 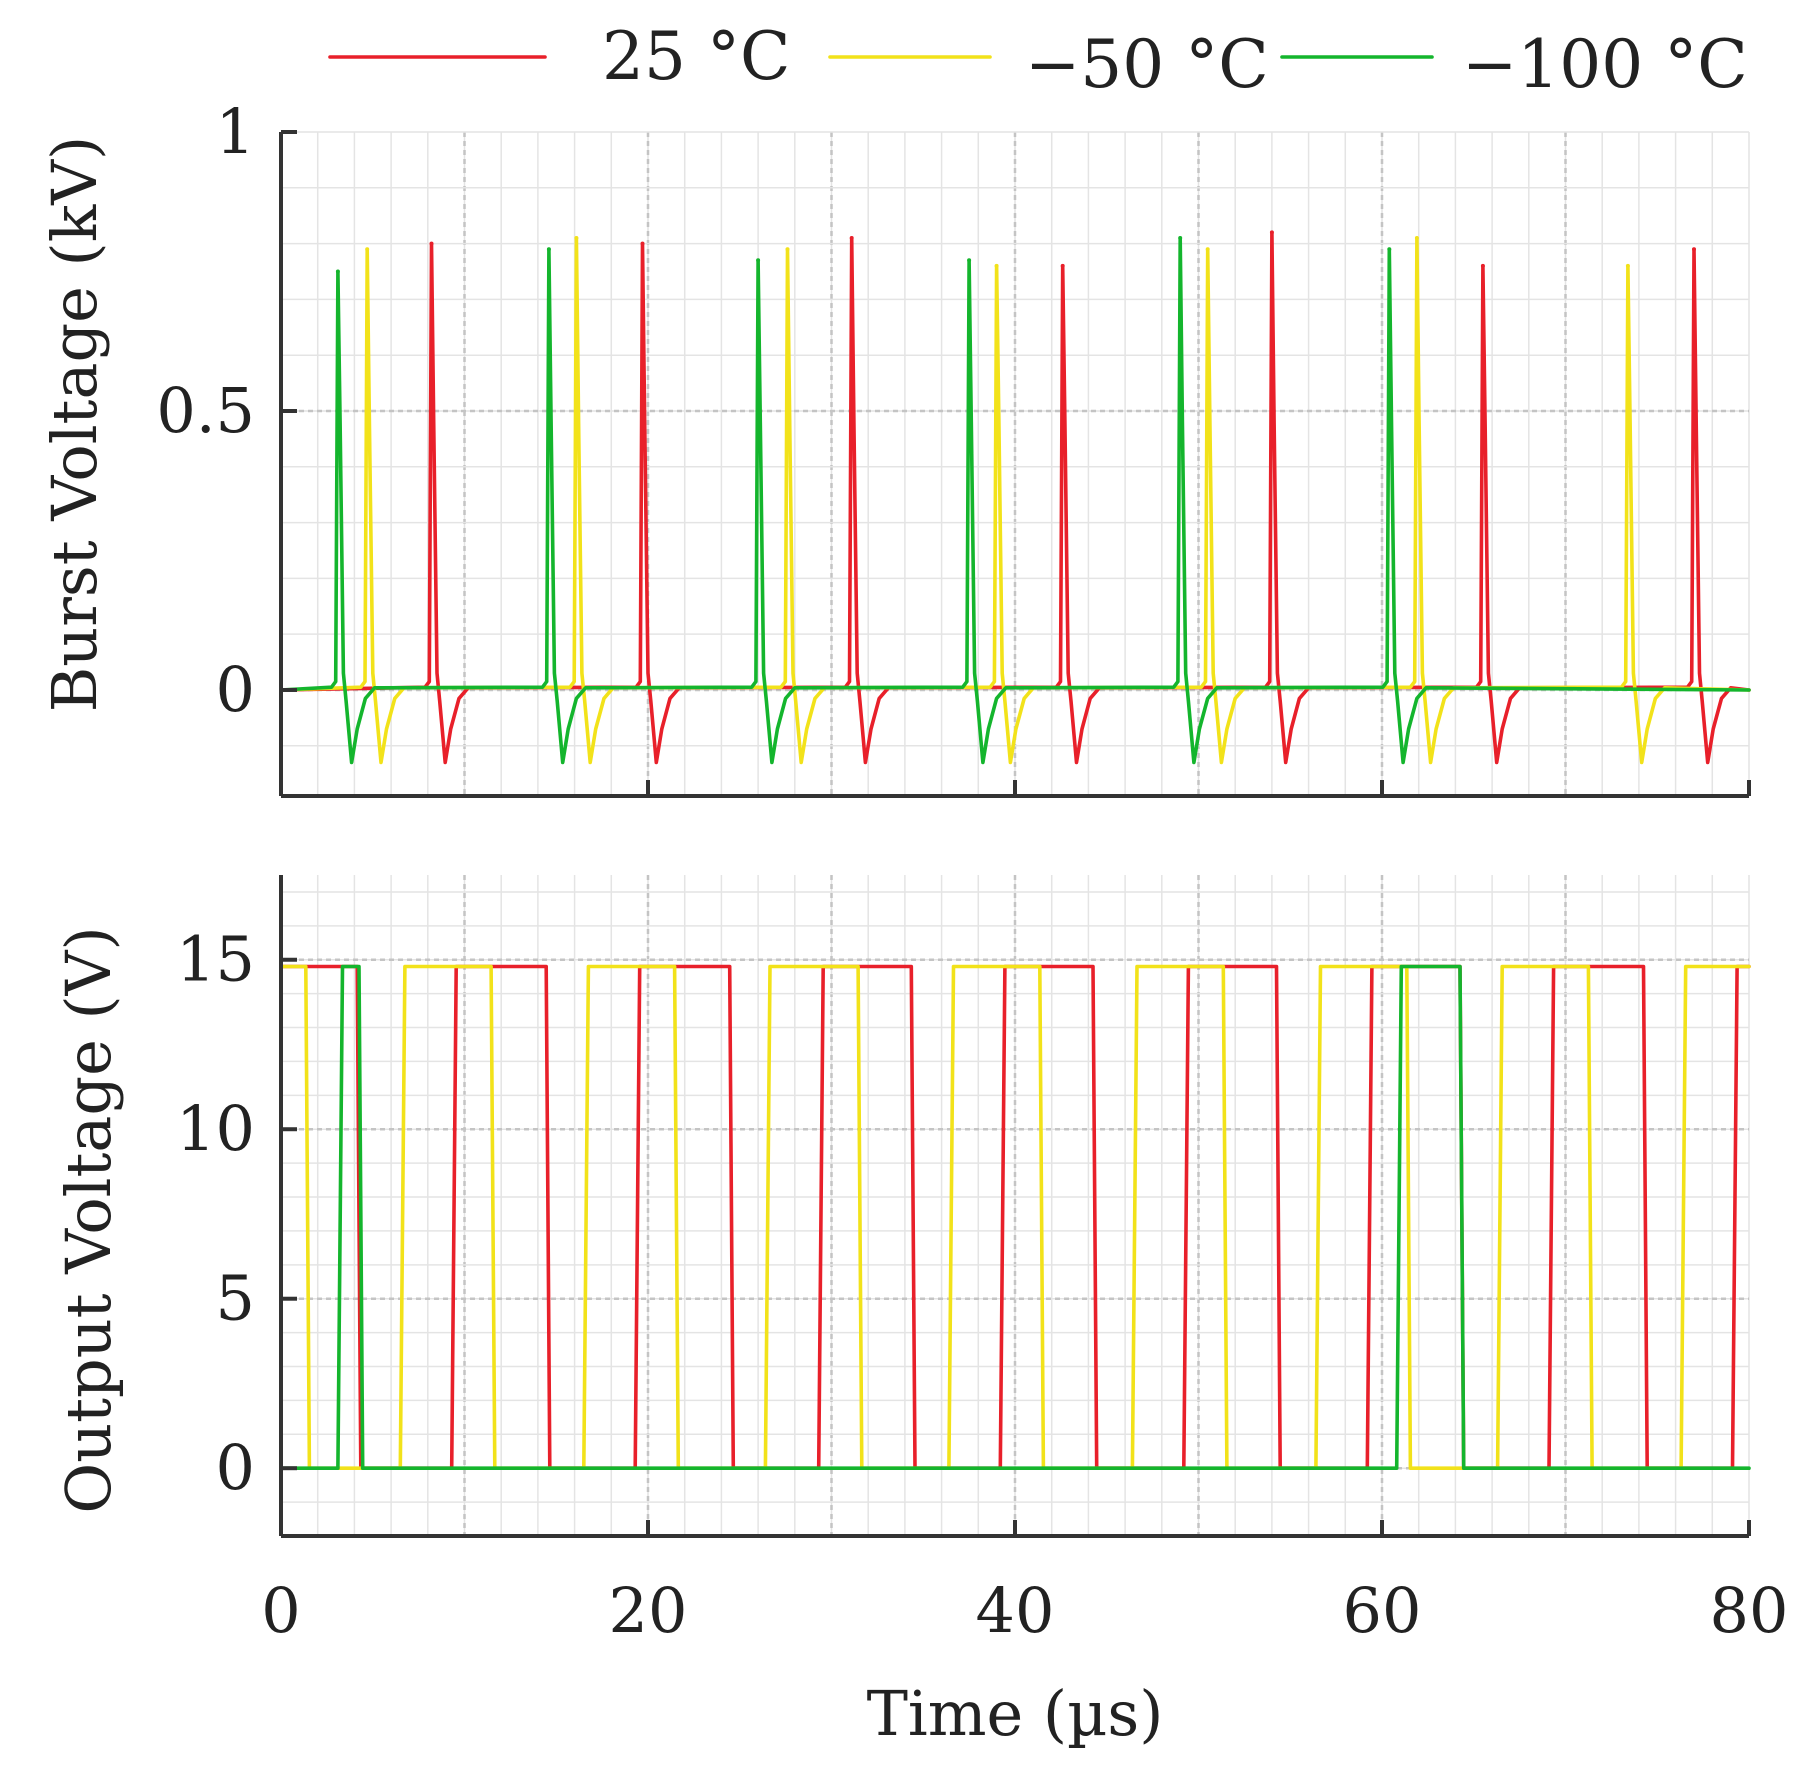 I want to click on burst-ytick-label: 1, so click(x=235, y=131).